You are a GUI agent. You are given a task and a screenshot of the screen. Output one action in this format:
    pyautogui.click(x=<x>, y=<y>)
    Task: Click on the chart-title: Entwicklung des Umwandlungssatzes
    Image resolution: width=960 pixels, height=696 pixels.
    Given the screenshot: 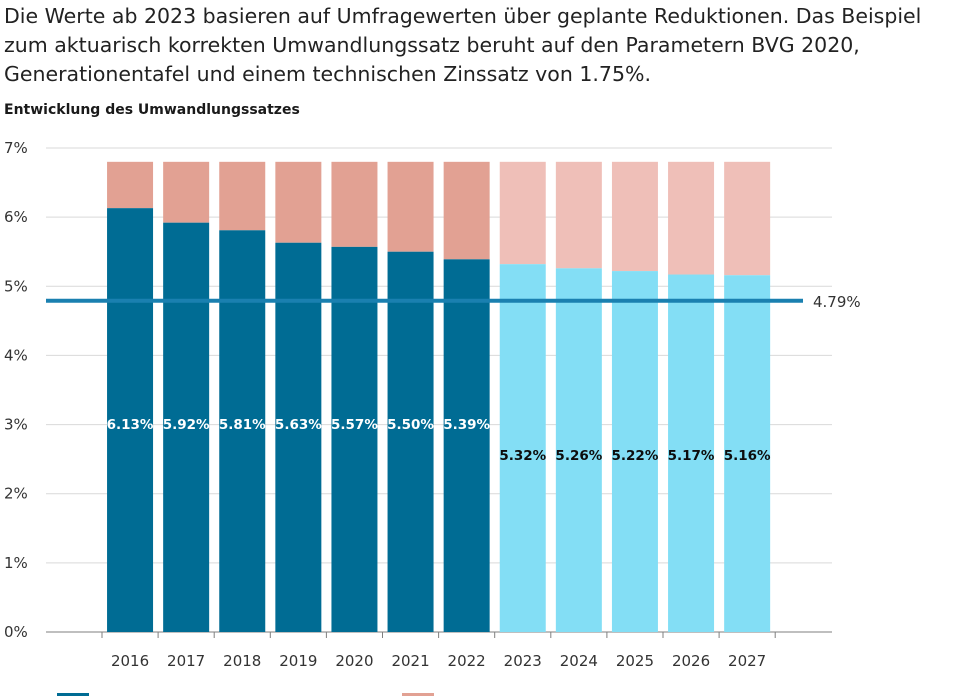 What is the action you would take?
    pyautogui.click(x=152, y=110)
    